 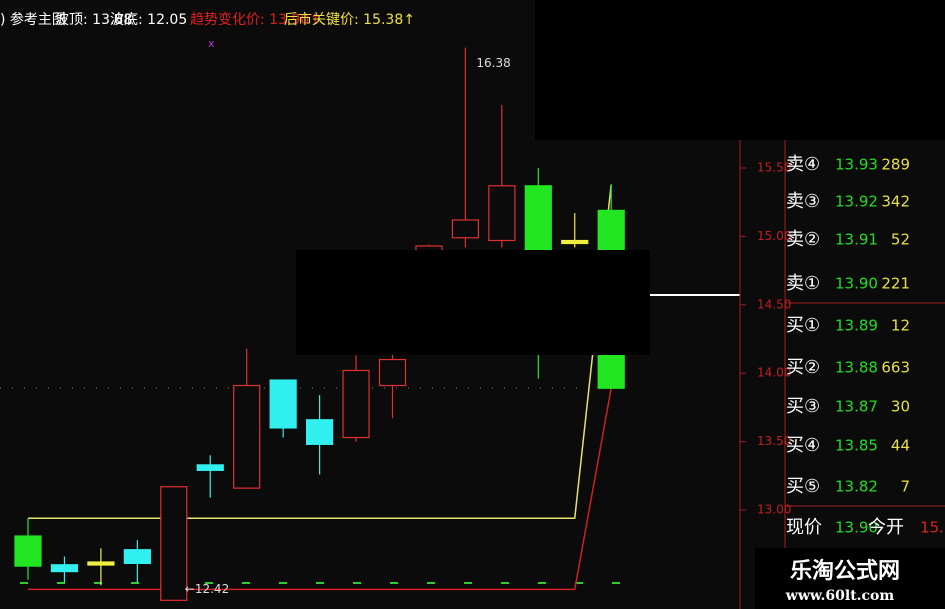 I want to click on y-tick-label: 14.00, so click(x=774, y=373).